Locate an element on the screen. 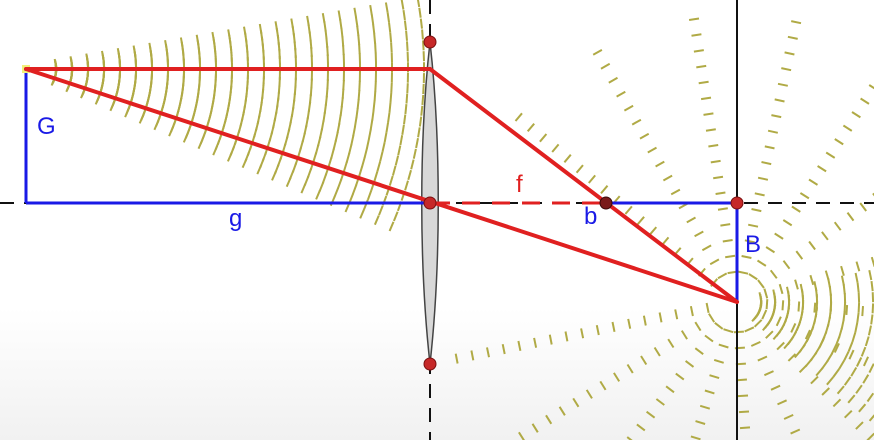  image-plane-point is located at coordinates (737, 203).